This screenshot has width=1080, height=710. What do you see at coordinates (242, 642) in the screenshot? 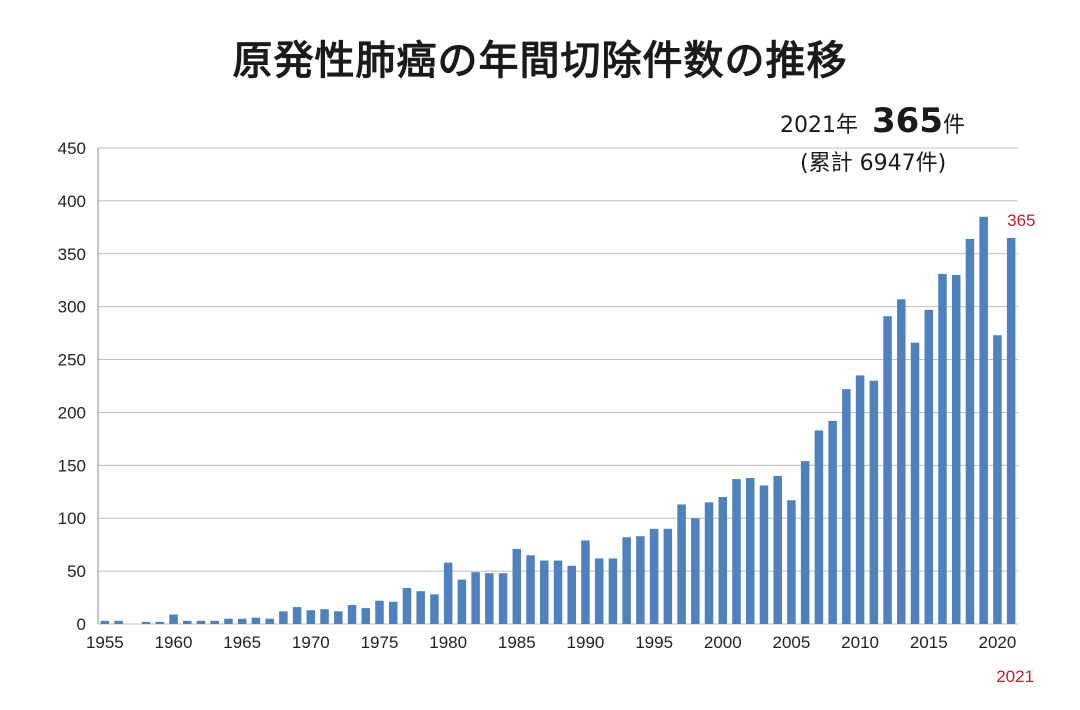
I see `x-tick-label: 1965` at bounding box center [242, 642].